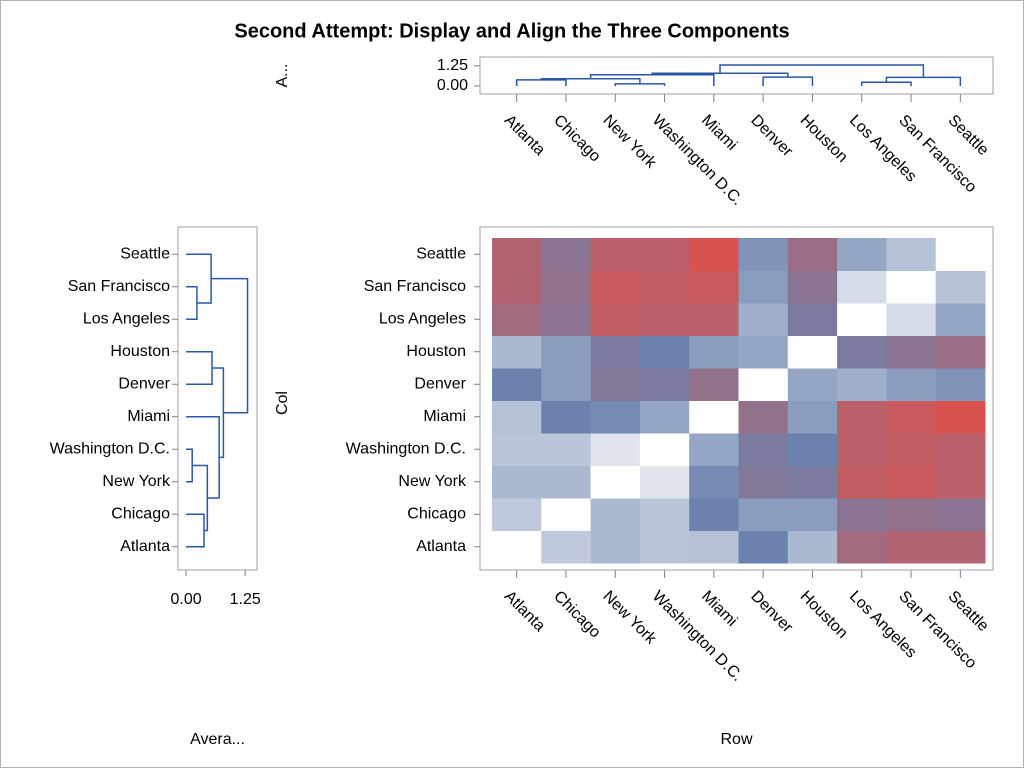  I want to click on y-tick-label: Chicago, so click(140, 513).